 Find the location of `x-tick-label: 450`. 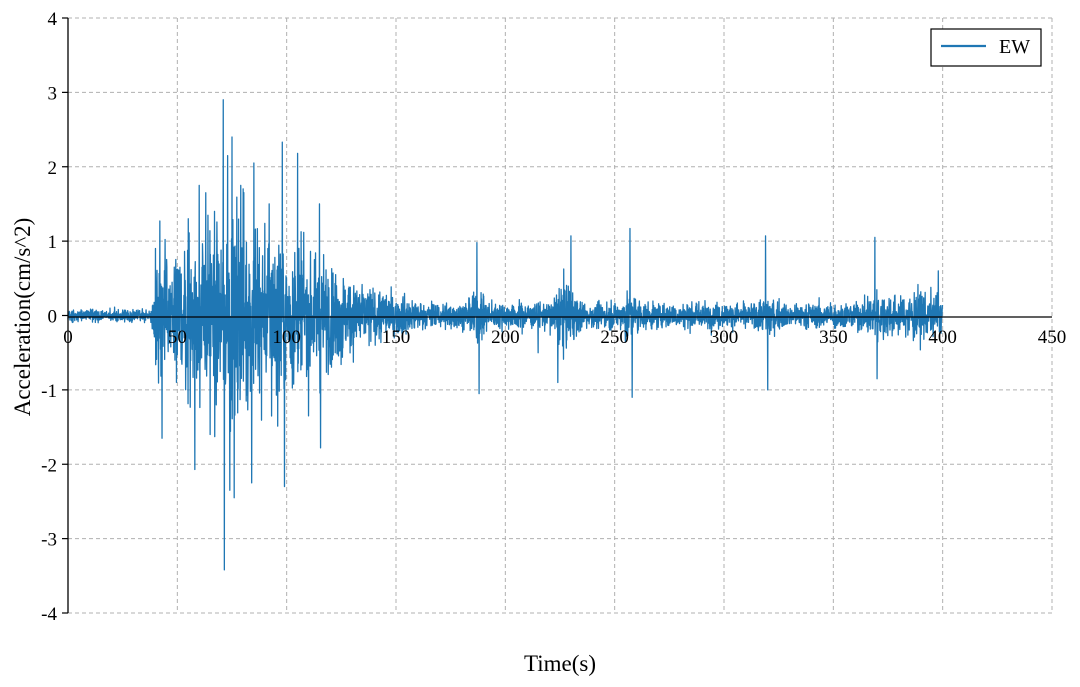

x-tick-label: 450 is located at coordinates (1052, 337).